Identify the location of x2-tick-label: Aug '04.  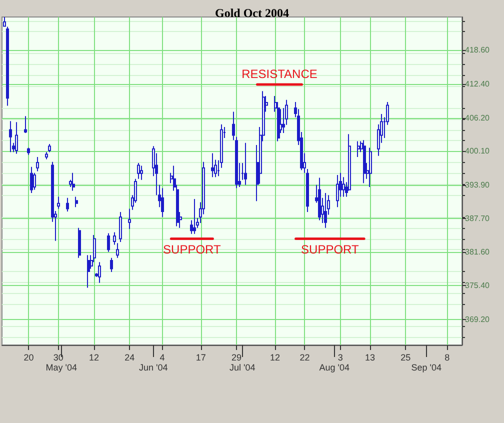
(334, 367).